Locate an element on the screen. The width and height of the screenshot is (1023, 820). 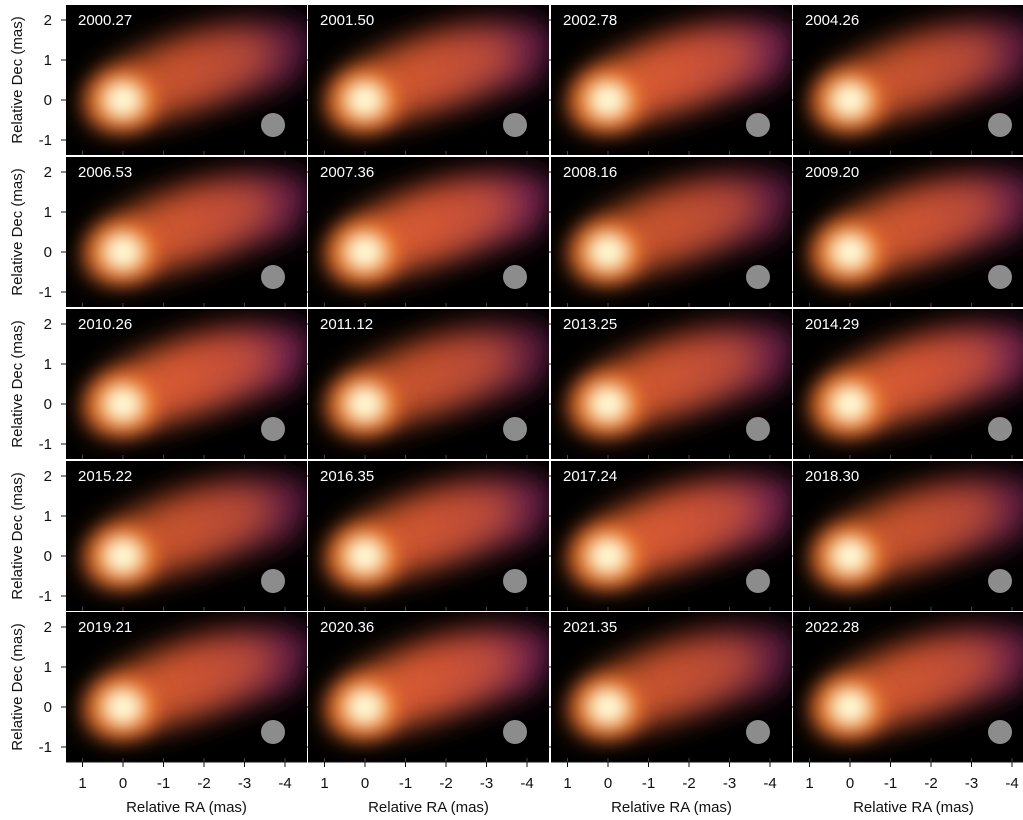
epoch-label: 2013.25 is located at coordinates (590, 324).